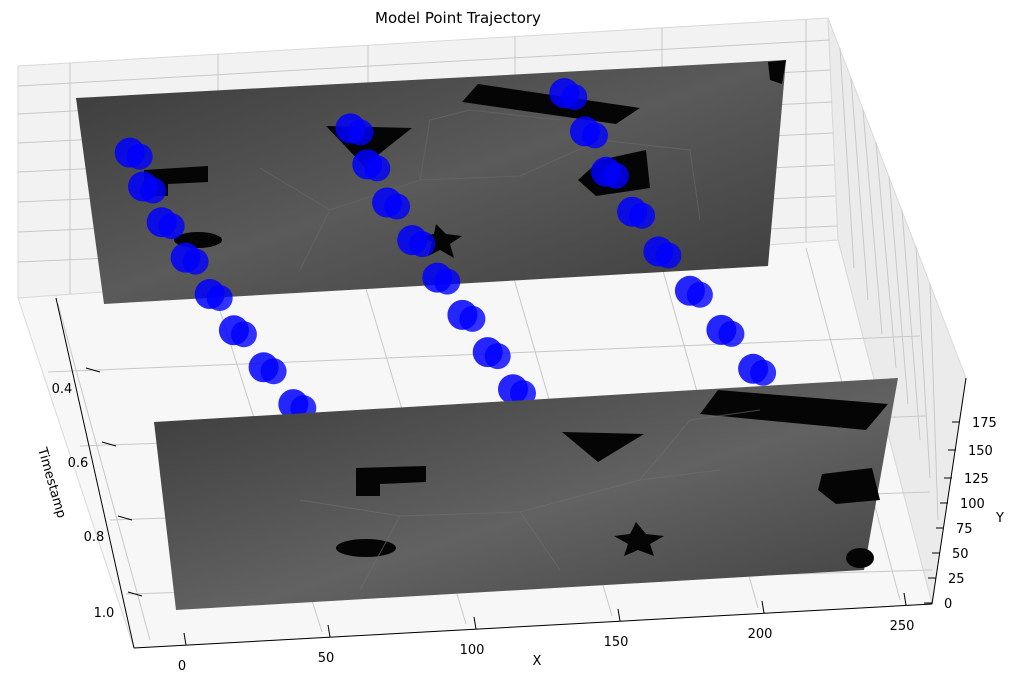 The image size is (1014, 689). I want to click on x-tick-label: 250, so click(902, 626).